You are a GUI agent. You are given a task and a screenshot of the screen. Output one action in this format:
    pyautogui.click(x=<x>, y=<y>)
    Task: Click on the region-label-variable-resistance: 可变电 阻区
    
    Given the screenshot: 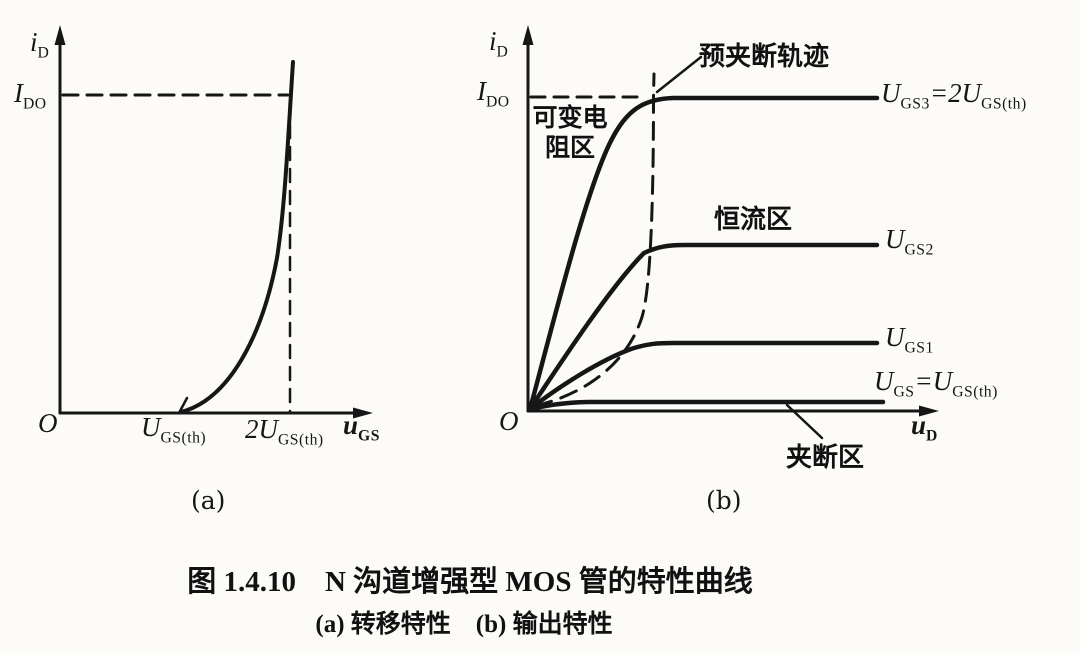 What is the action you would take?
    pyautogui.click(x=570, y=133)
    